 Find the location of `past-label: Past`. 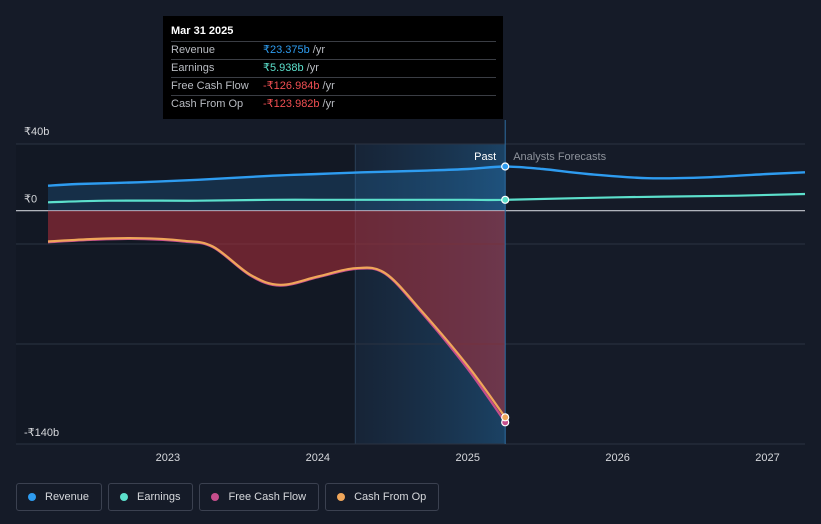

past-label: Past is located at coordinates (485, 157).